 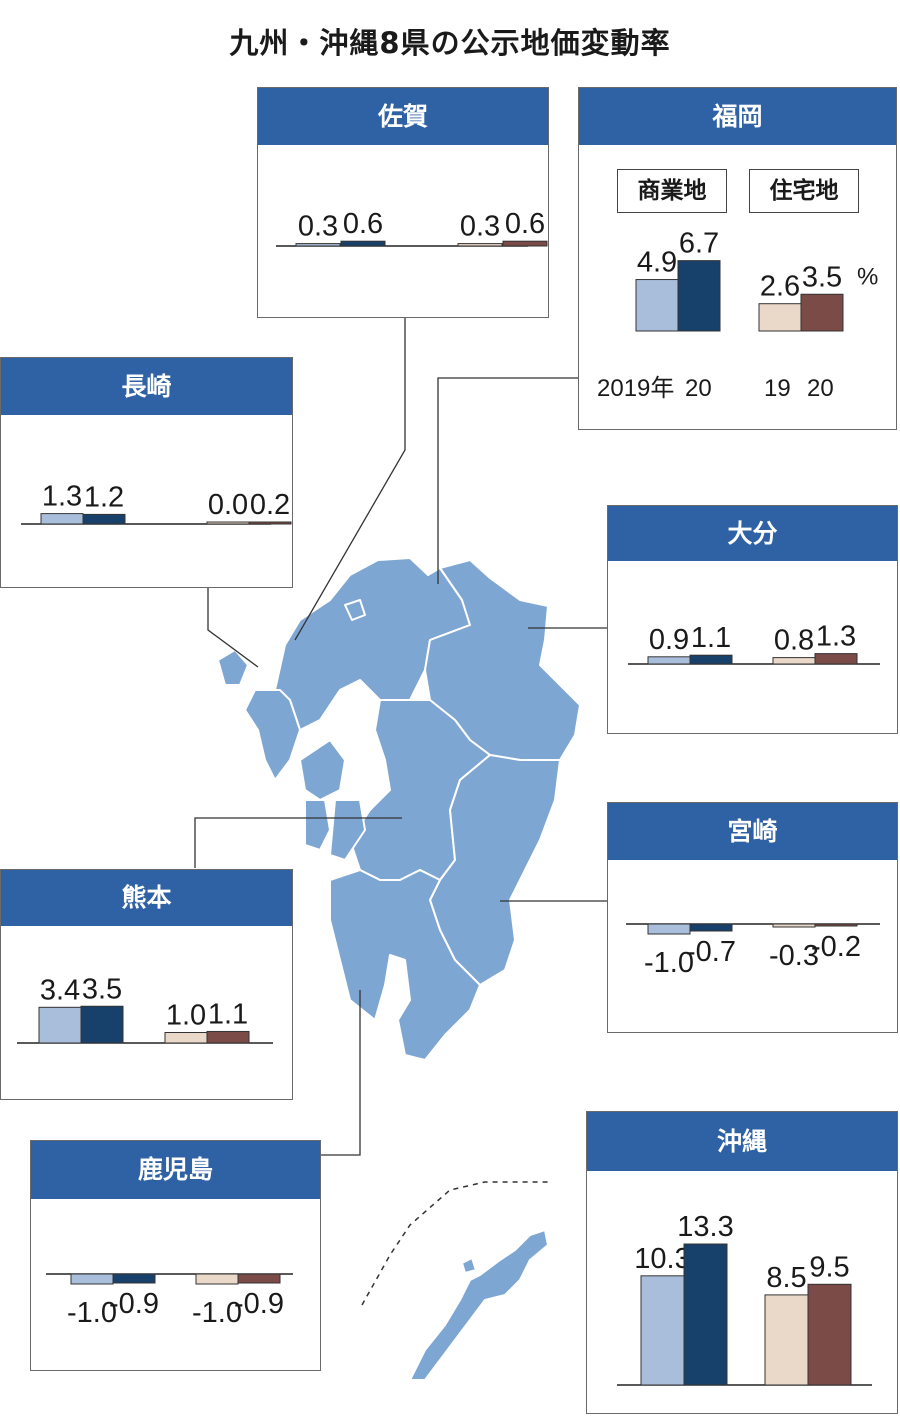 I want to click on panel-nagasaki: 長崎 1.3 1.2 0.0 0.2, so click(x=146, y=472).